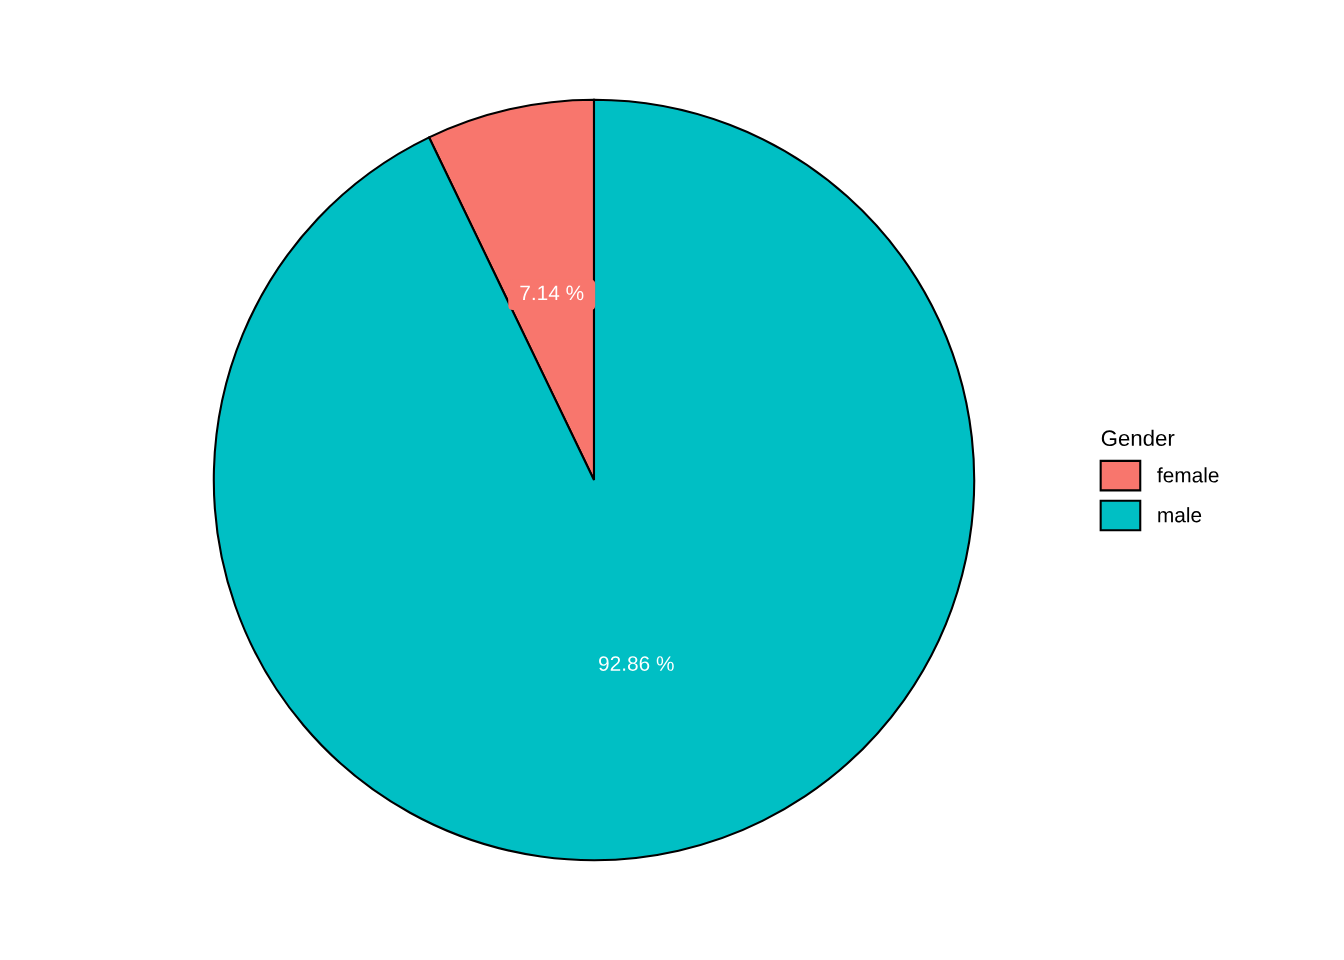 The image size is (1344, 960). What do you see at coordinates (1188, 475) in the screenshot?
I see `legend-label: female` at bounding box center [1188, 475].